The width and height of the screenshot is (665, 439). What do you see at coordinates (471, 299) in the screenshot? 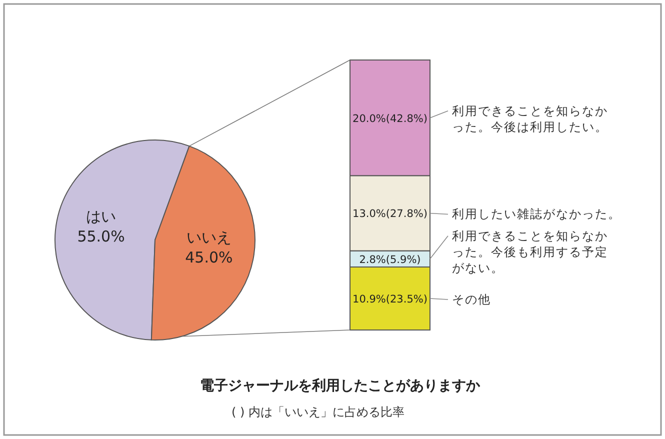
I see `series-label: その他` at bounding box center [471, 299].